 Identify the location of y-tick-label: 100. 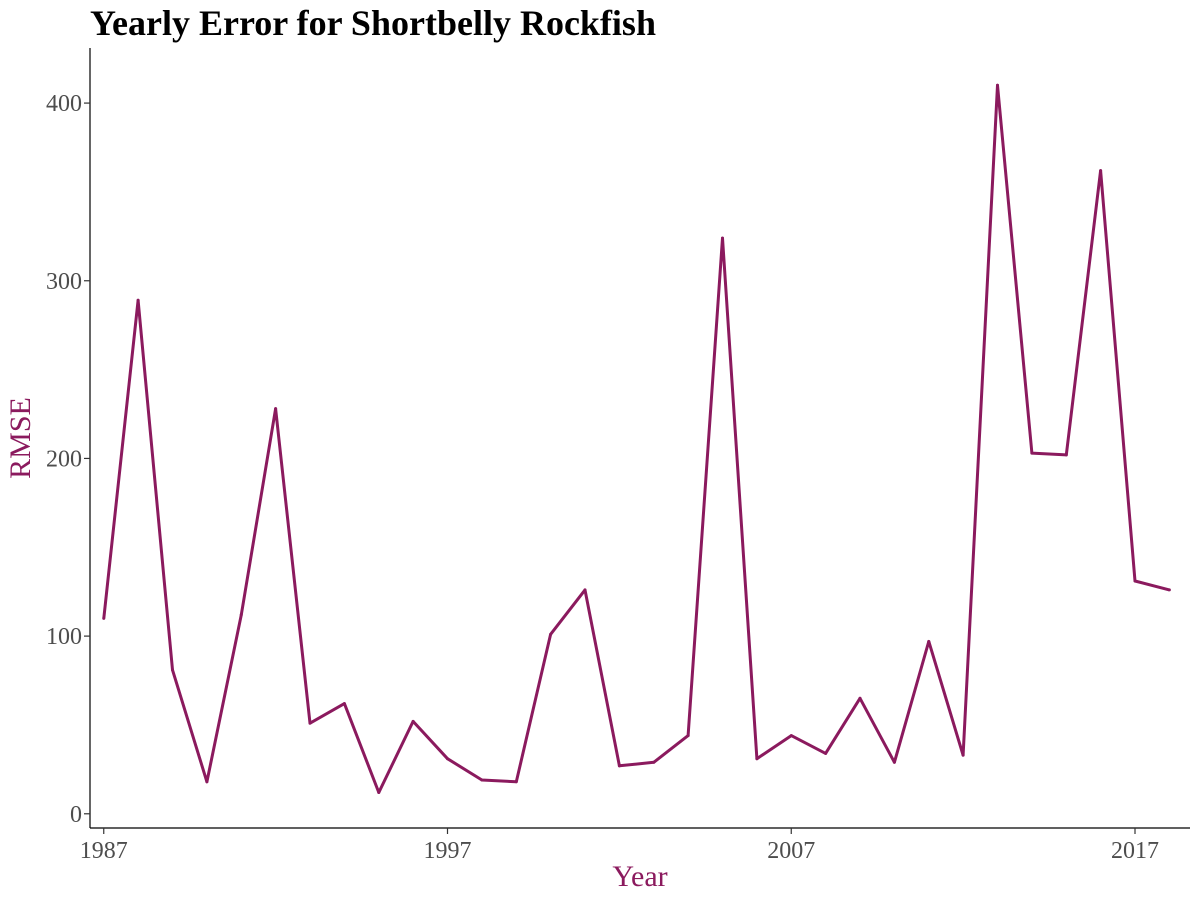
(64, 637).